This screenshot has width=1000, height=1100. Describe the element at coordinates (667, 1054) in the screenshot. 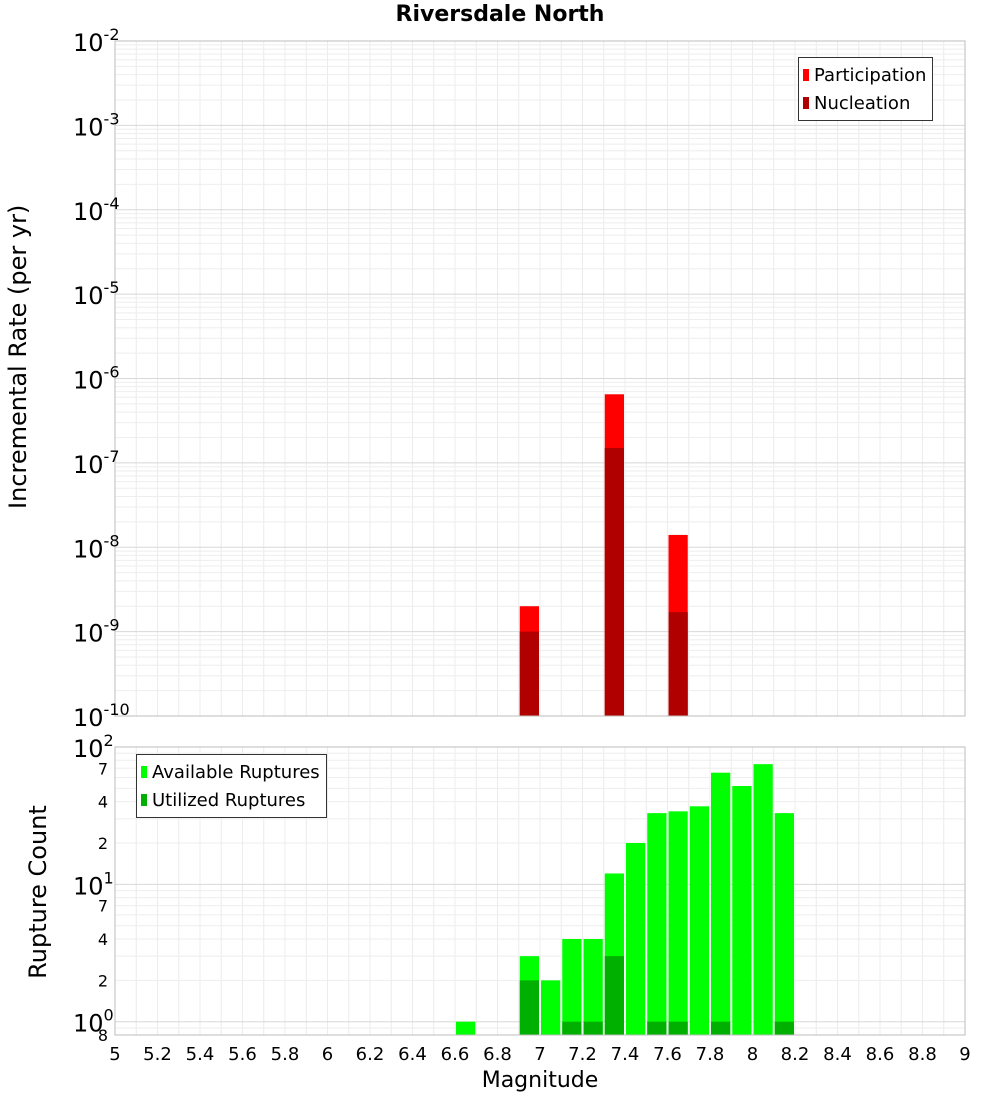

I see `x-tick-label: 7.6` at that location.